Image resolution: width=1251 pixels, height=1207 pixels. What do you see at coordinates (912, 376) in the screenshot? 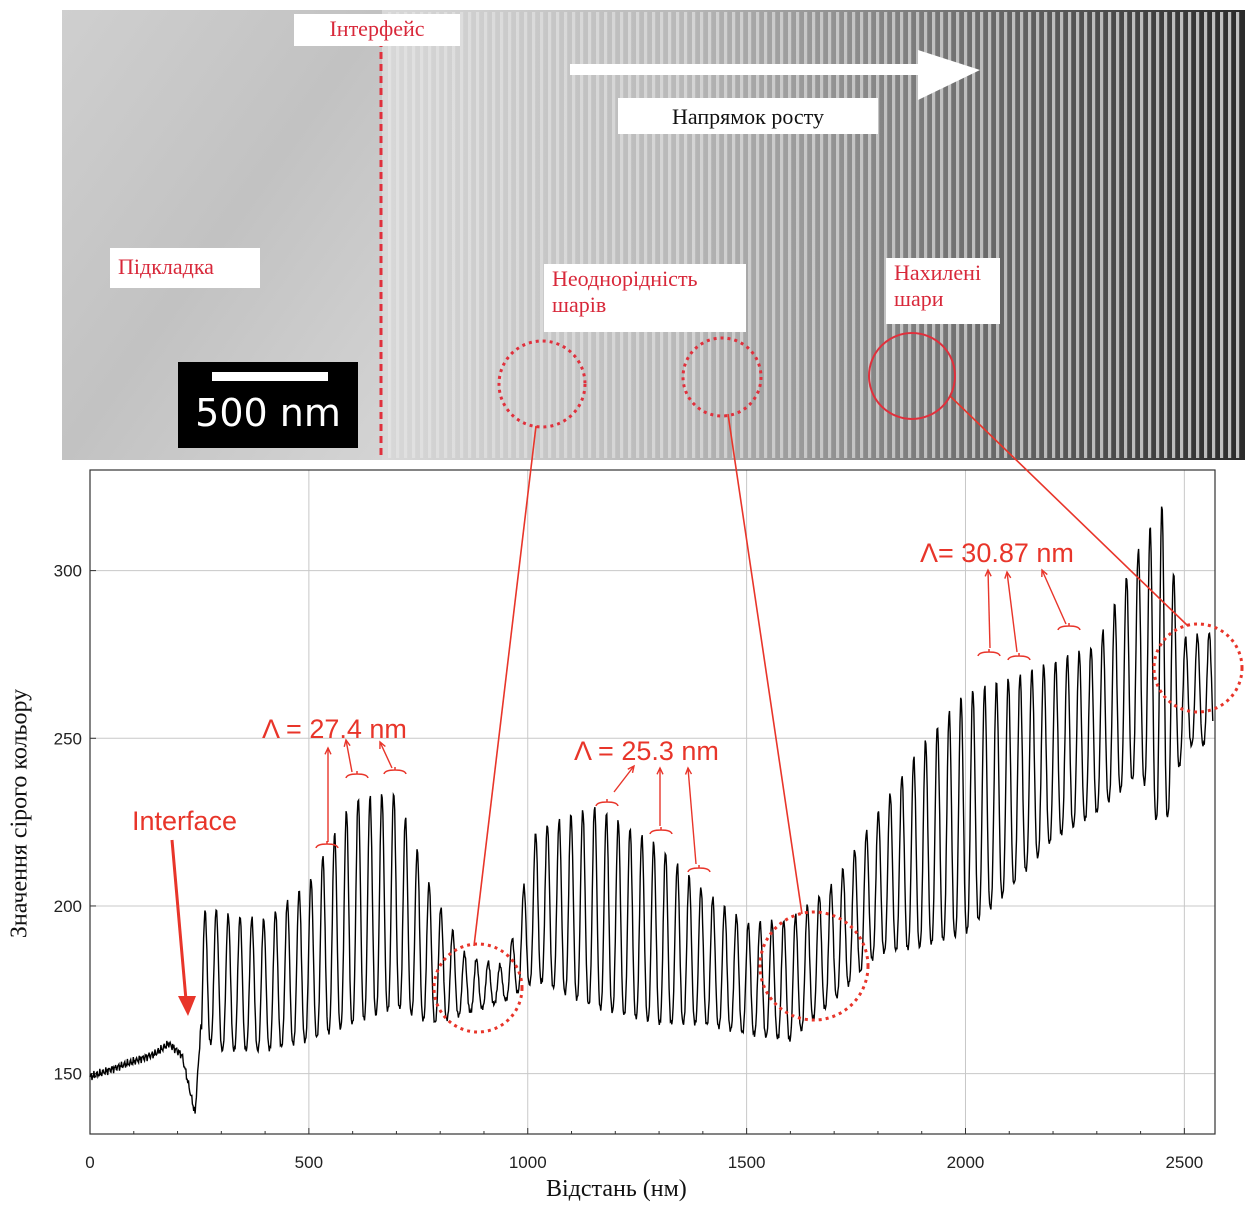
I see `tilted-layers-circle` at bounding box center [912, 376].